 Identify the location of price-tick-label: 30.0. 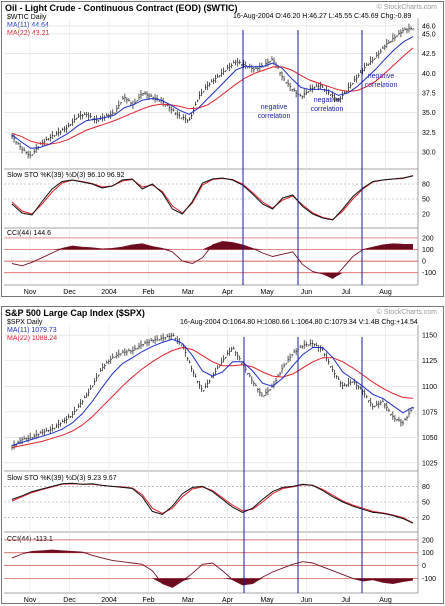
(429, 153).